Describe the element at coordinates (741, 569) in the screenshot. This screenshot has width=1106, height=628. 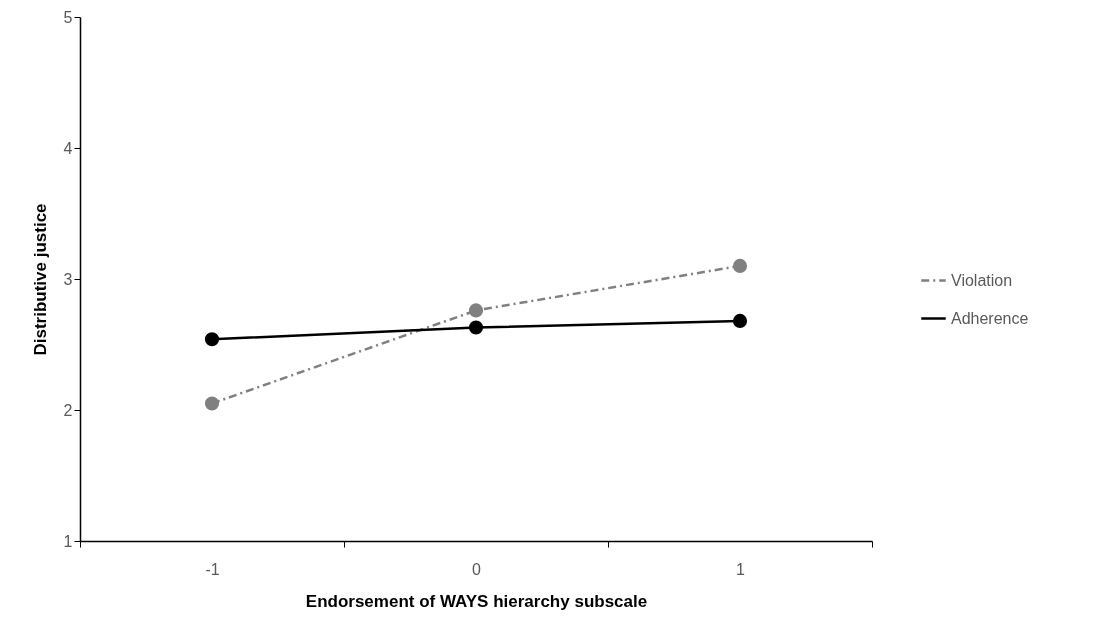
I see `x-tick-label: 1` at that location.